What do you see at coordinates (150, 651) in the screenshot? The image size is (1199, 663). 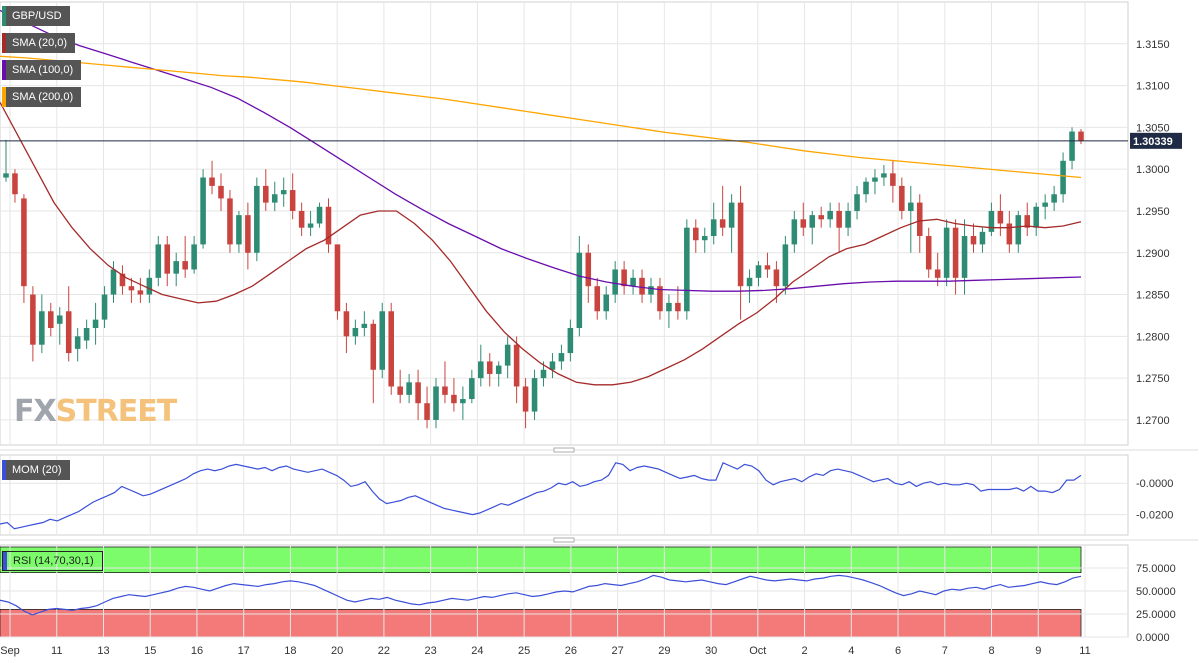 I see `date-tick-label: 15` at bounding box center [150, 651].